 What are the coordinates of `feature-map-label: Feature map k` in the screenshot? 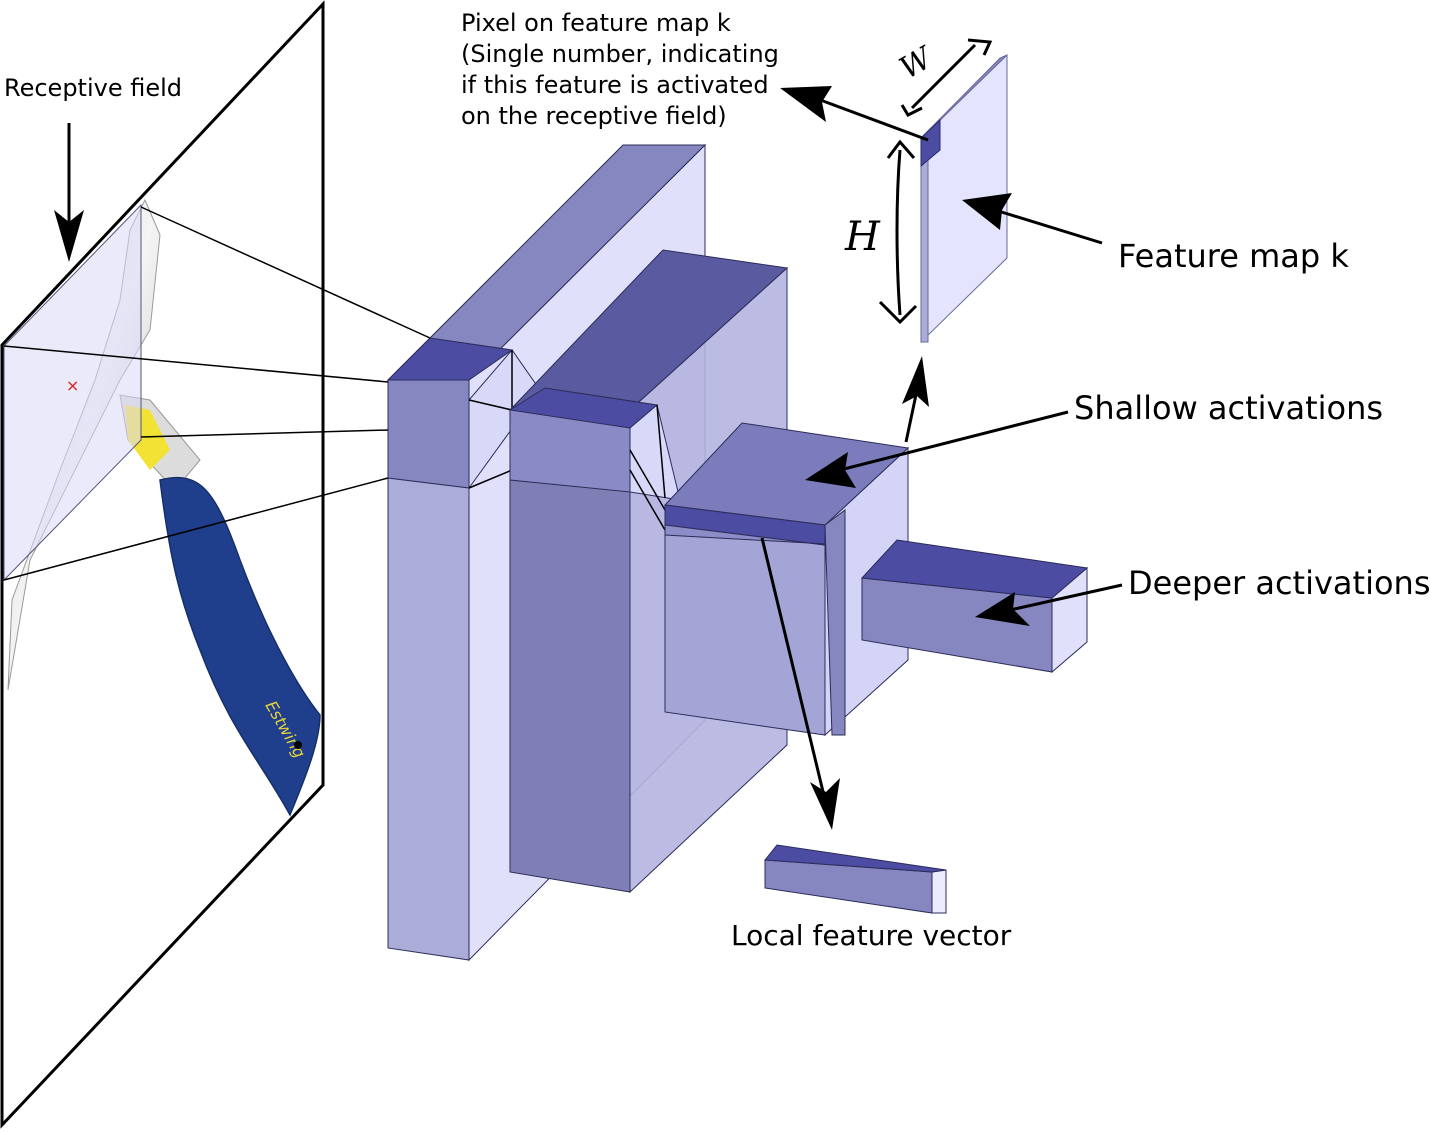 It's located at (1233, 256).